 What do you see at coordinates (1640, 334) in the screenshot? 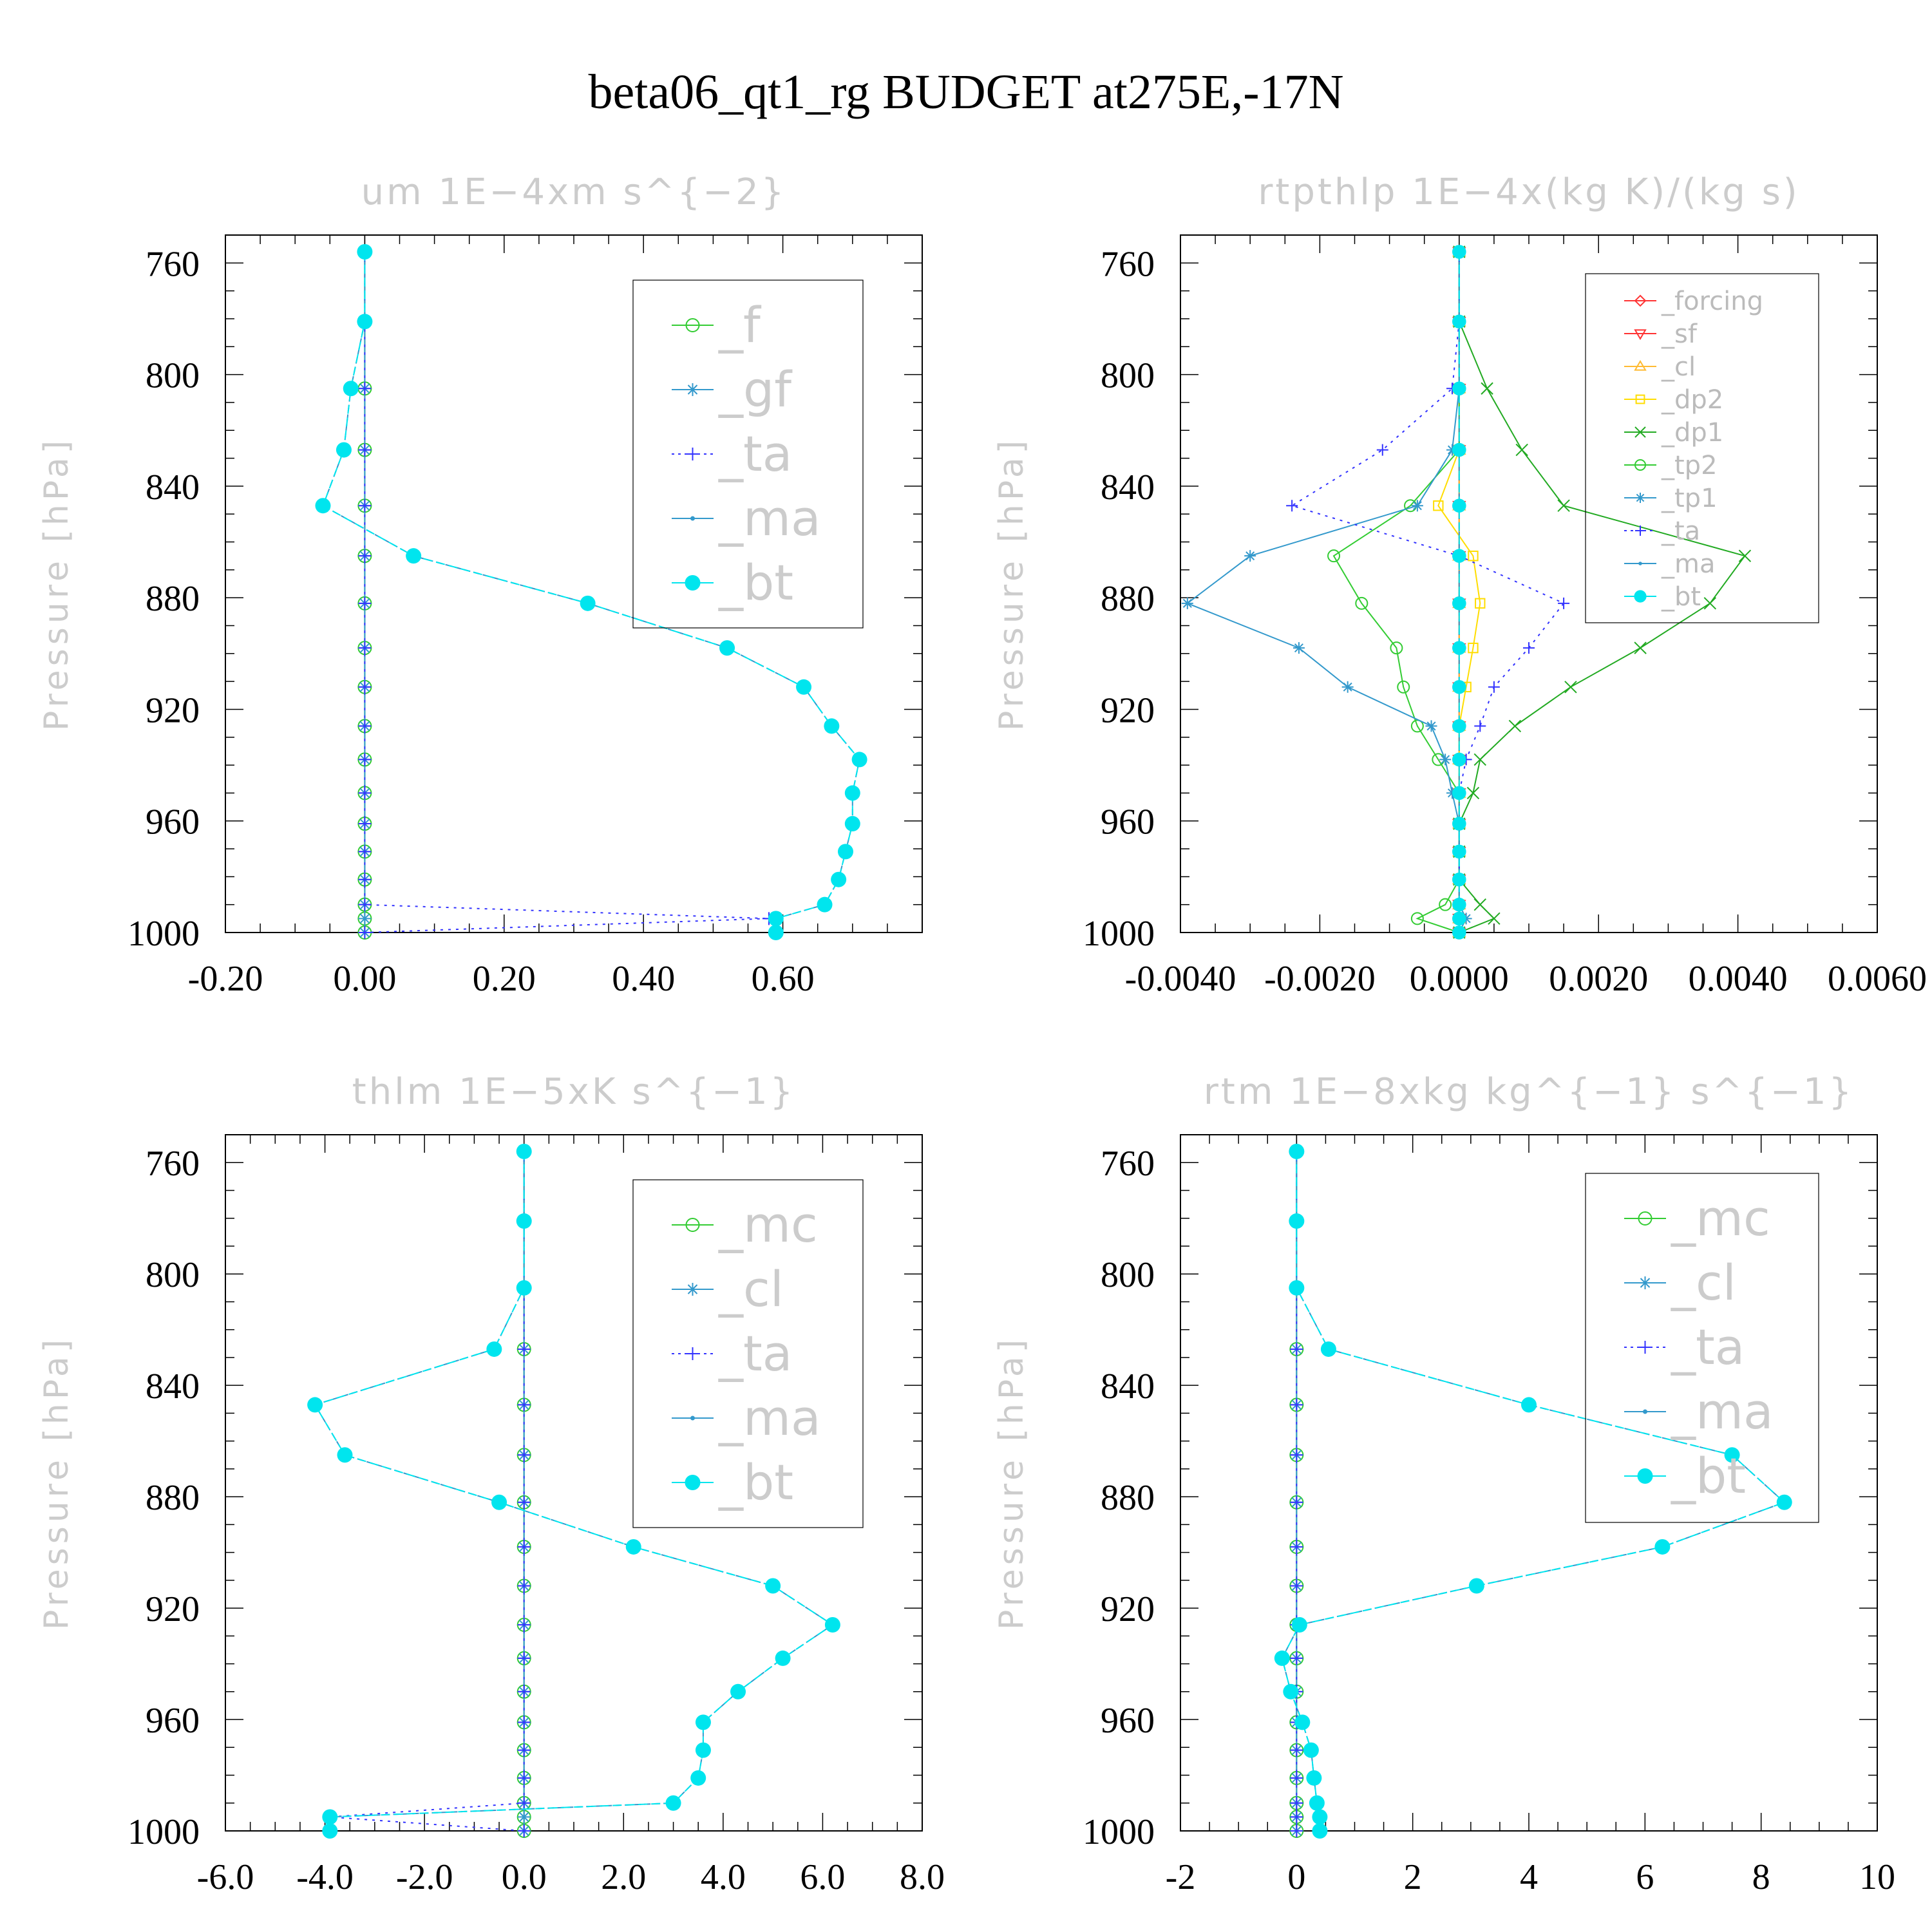
I see `marker-triangle-down` at bounding box center [1640, 334].